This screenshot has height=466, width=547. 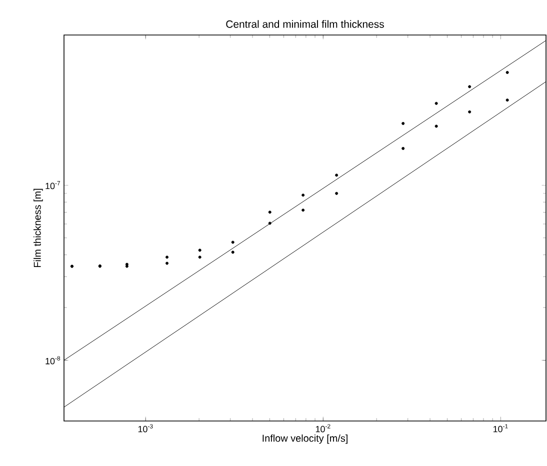 What do you see at coordinates (323, 428) in the screenshot?
I see `x-tick-label: 10$^{-2}$` at bounding box center [323, 428].